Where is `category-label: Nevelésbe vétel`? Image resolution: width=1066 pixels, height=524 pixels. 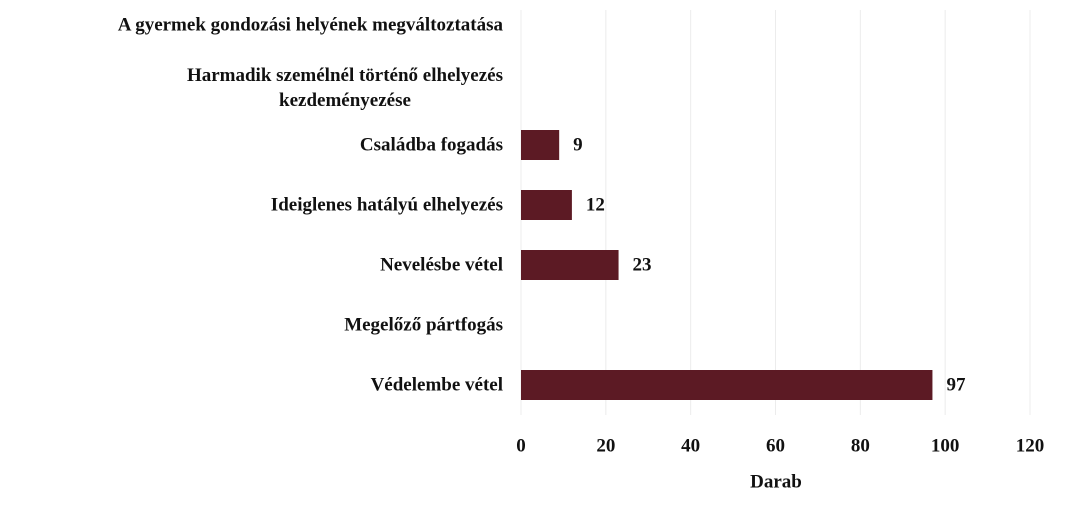 category-label: Nevelésbe vétel is located at coordinates (441, 265).